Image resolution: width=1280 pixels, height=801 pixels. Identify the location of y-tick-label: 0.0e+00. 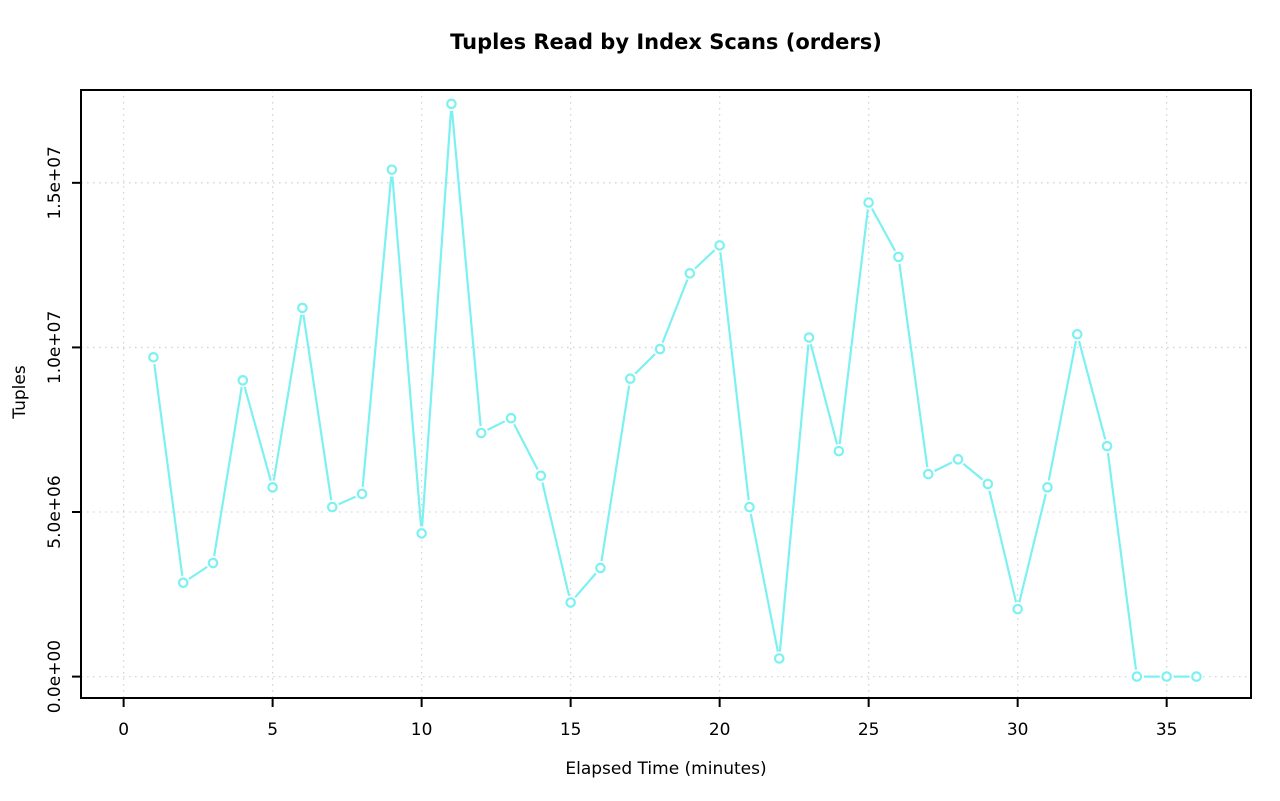
(55, 676).